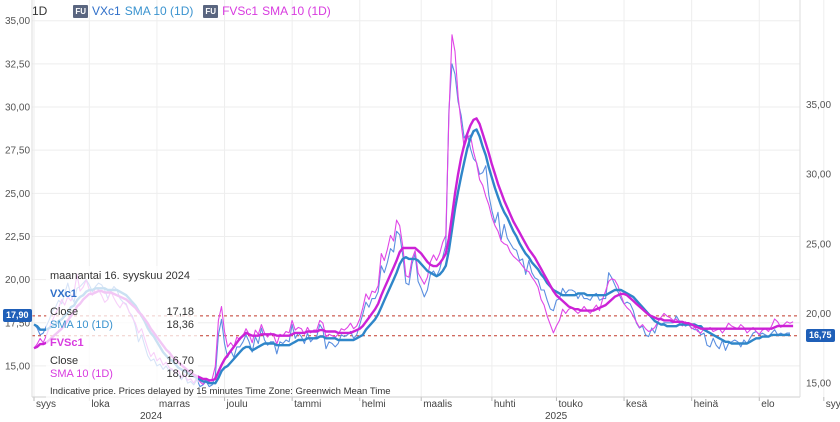 The width and height of the screenshot is (840, 422). I want to click on x-tick-label: maalis, so click(438, 404).